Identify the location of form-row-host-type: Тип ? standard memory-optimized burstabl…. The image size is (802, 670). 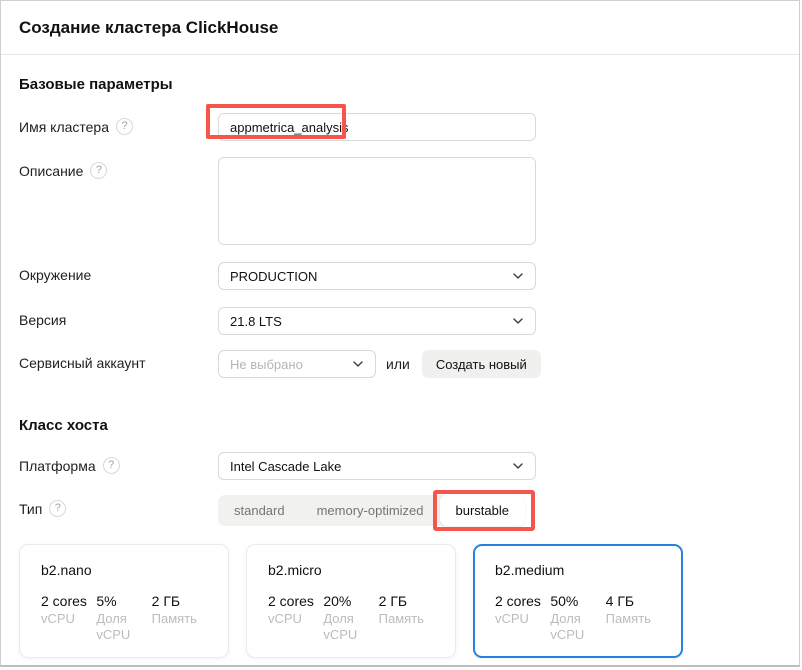
(400, 510).